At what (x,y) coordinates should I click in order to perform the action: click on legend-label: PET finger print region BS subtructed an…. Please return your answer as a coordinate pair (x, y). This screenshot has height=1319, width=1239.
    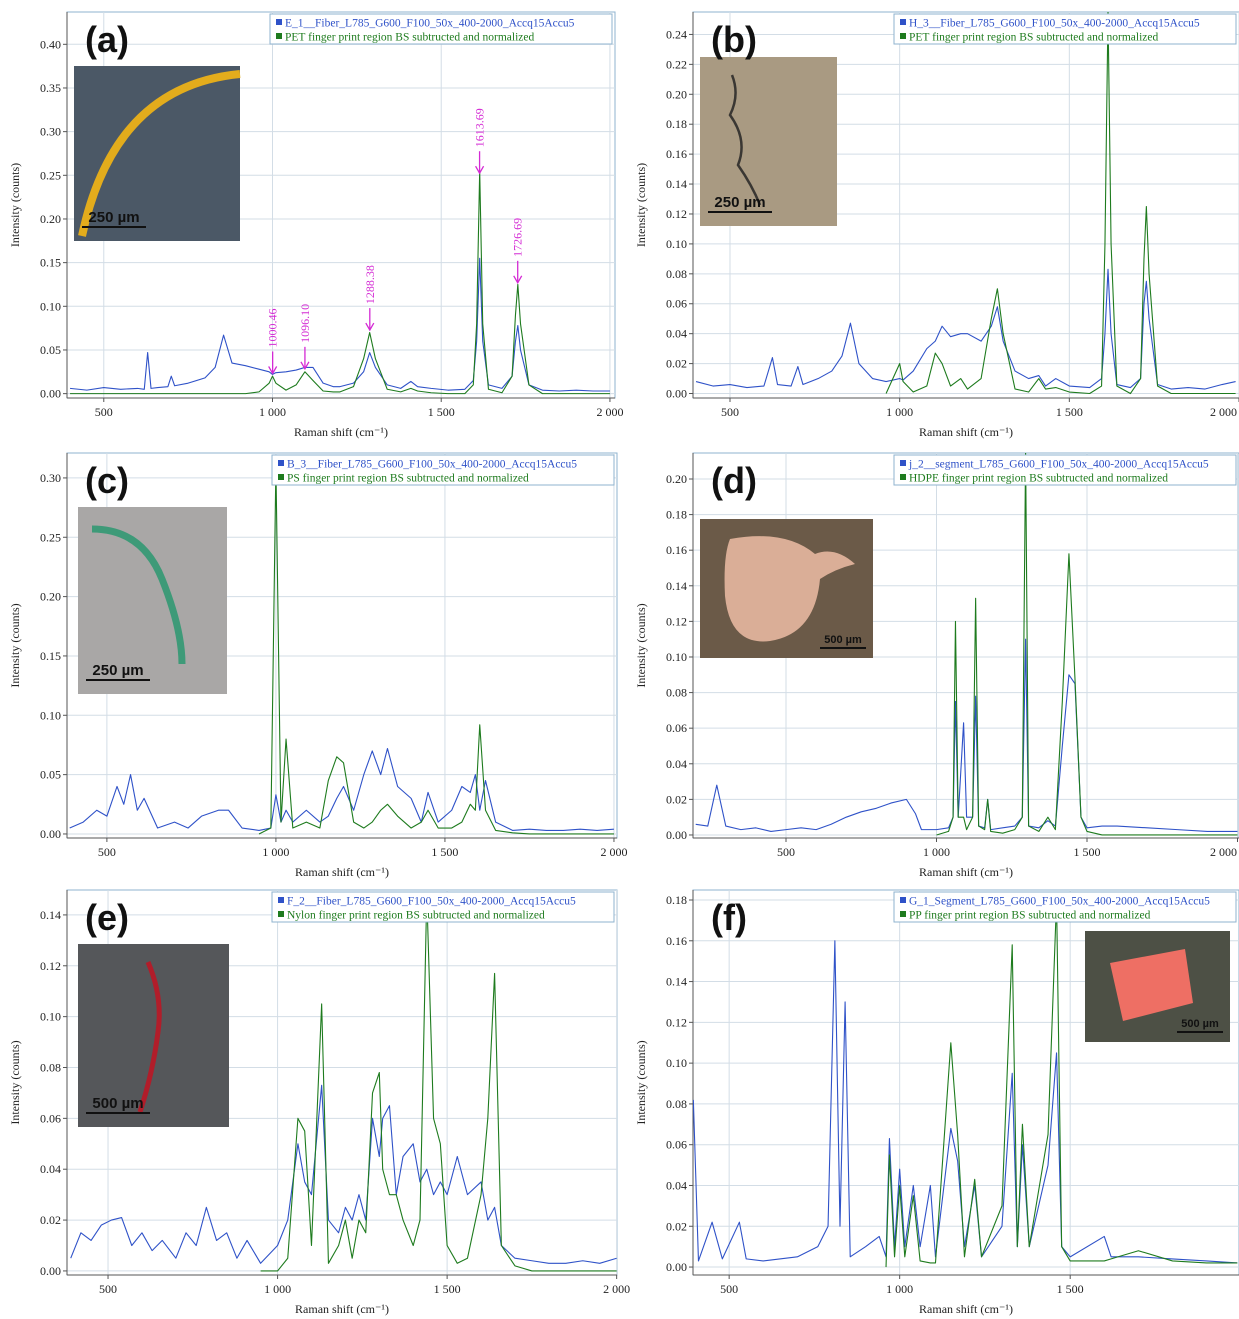
    Looking at the image, I should click on (409, 38).